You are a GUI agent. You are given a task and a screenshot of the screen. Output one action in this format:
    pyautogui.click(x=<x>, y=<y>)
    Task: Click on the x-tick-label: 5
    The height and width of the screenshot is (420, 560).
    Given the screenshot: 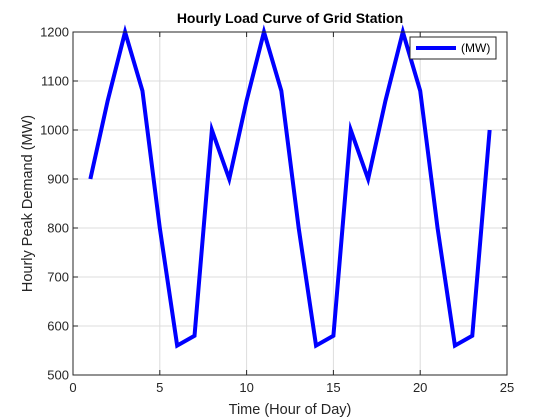 What is the action you would take?
    pyautogui.click(x=159, y=387)
    